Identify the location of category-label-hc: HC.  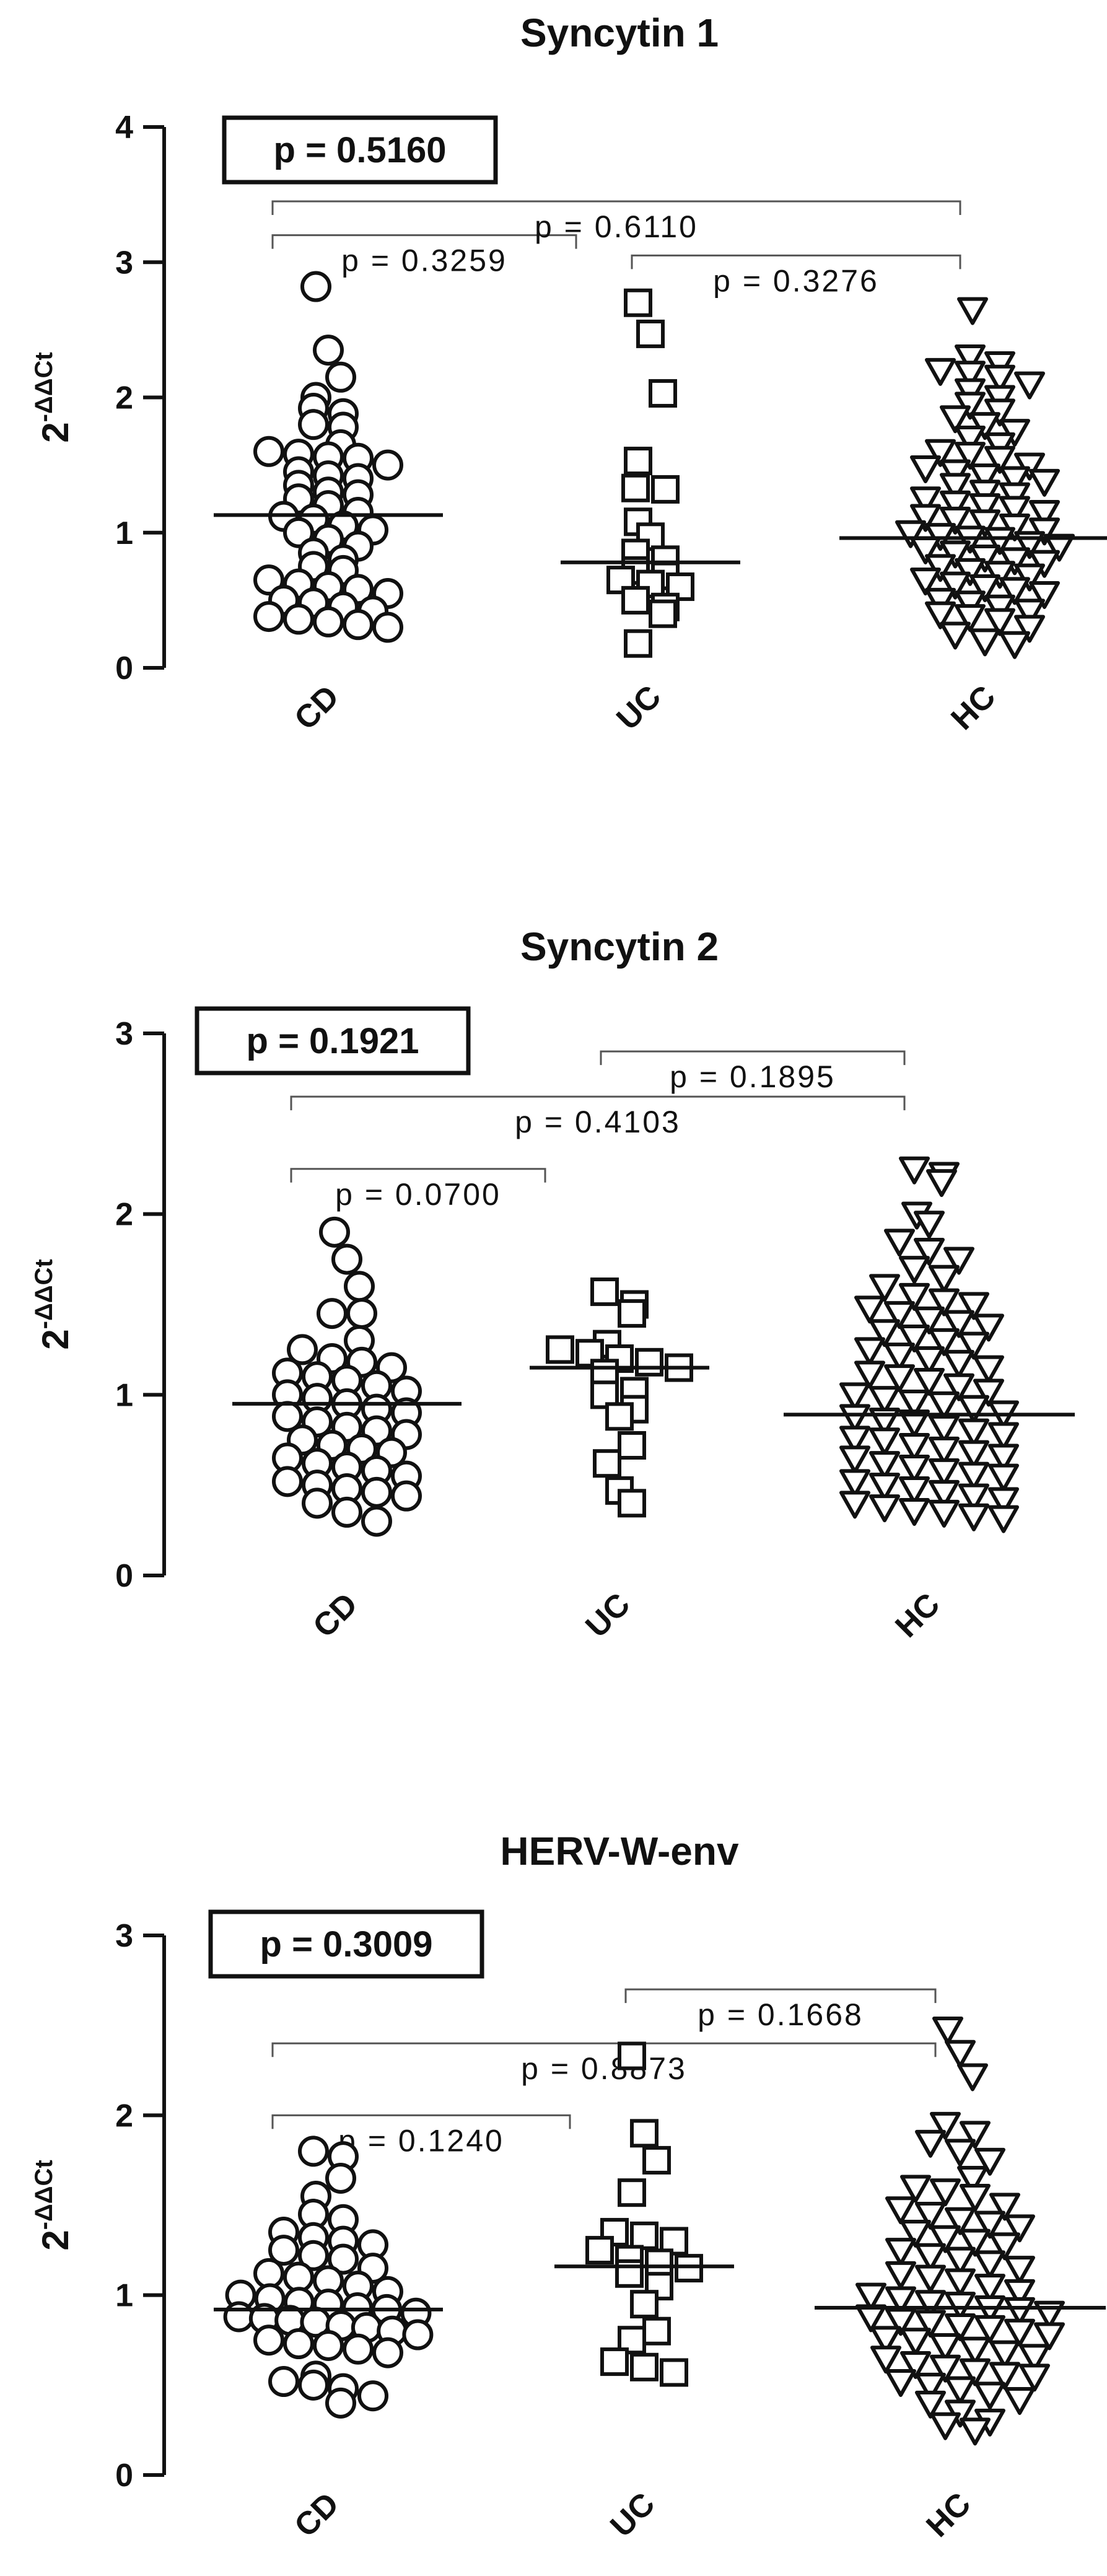
(918, 1615).